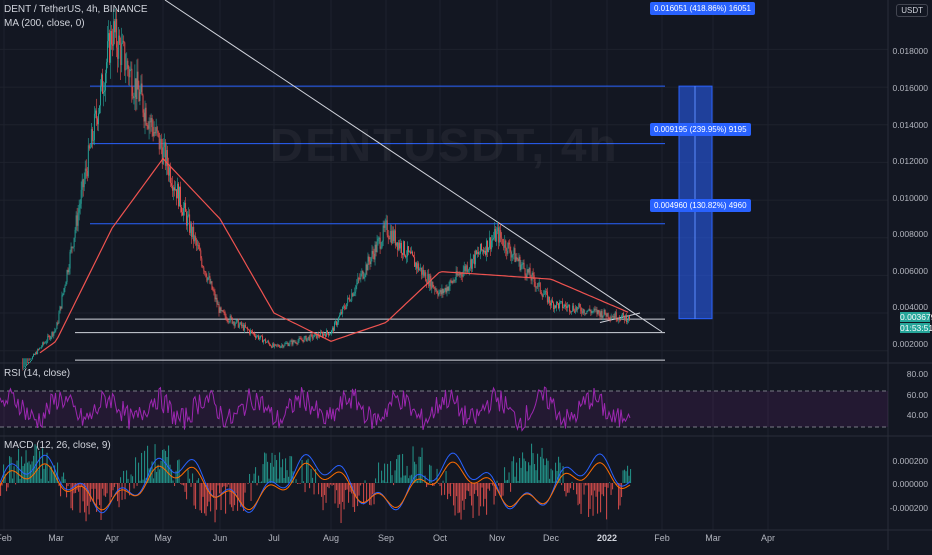 The height and width of the screenshot is (555, 932). What do you see at coordinates (910, 51) in the screenshot?
I see `price-tick-label: 0.018000` at bounding box center [910, 51].